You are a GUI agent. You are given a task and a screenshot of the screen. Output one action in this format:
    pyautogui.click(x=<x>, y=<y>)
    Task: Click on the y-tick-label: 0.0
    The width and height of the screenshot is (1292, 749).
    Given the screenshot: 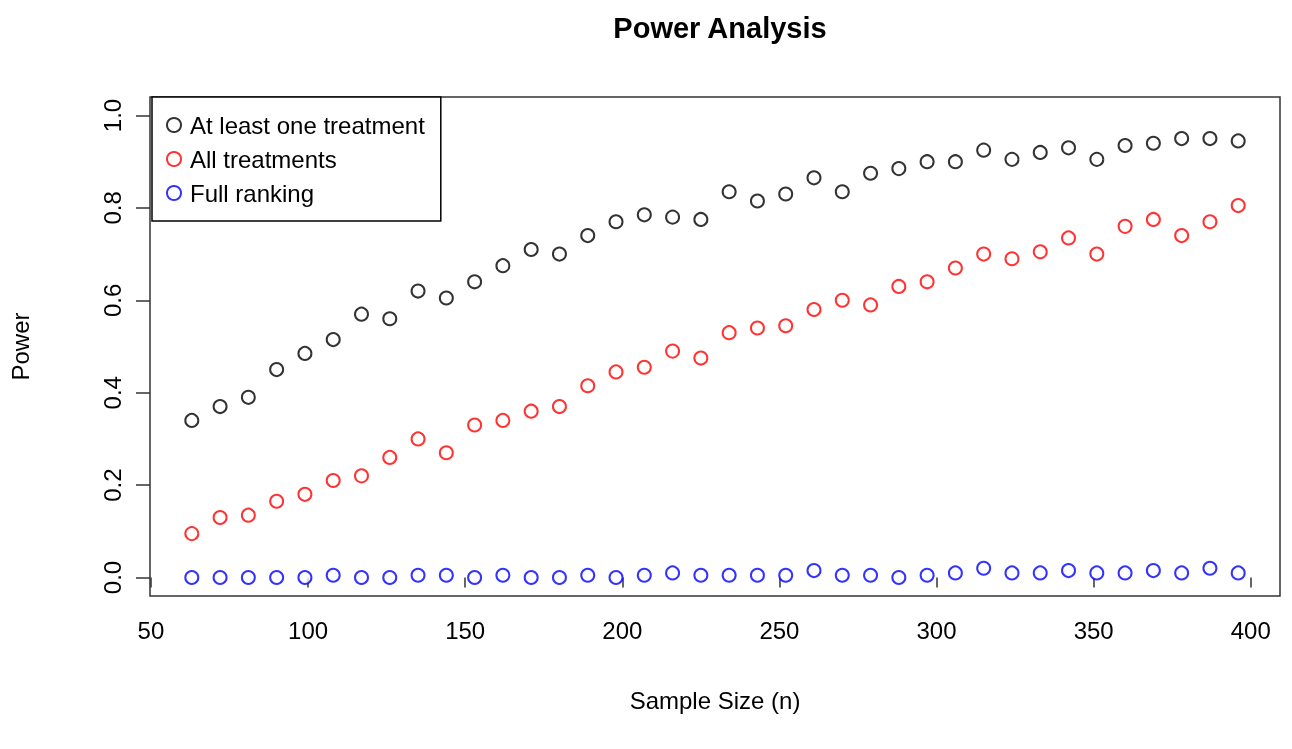 What is the action you would take?
    pyautogui.click(x=112, y=577)
    